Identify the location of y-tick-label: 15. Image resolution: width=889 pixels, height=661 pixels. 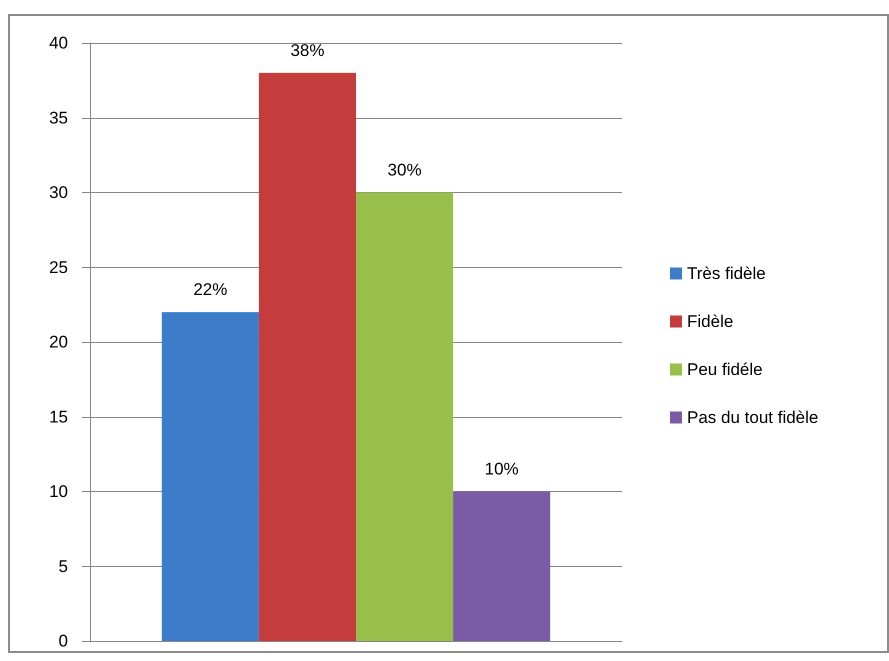
(58, 416).